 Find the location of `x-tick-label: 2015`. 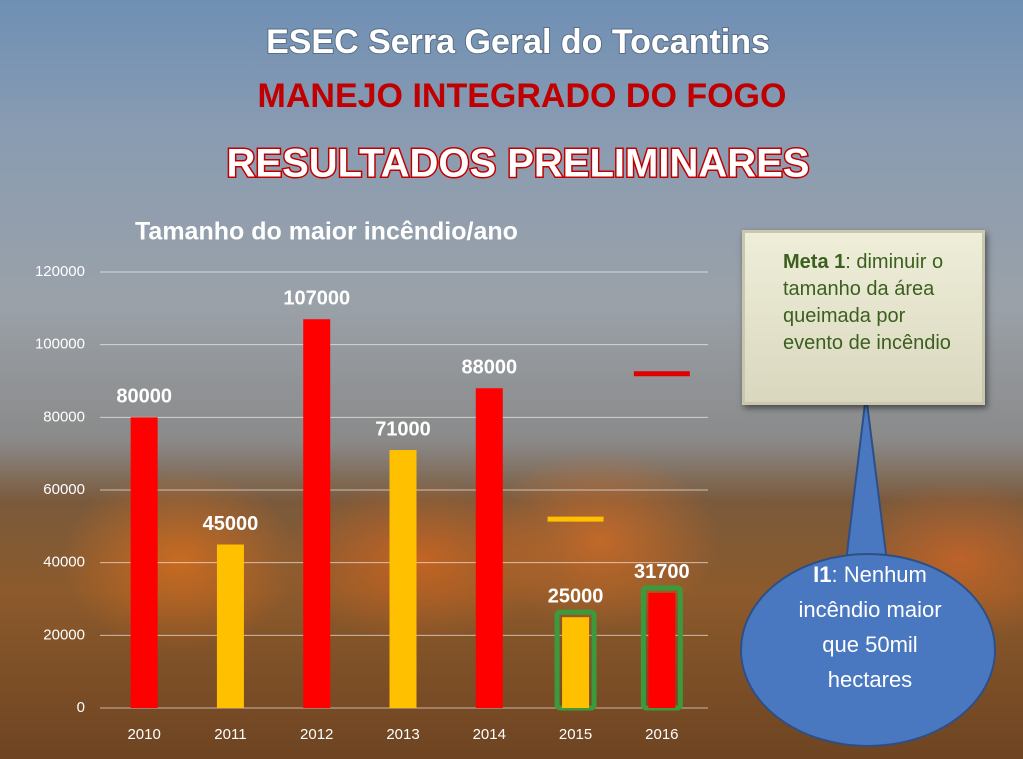

x-tick-label: 2015 is located at coordinates (575, 734).